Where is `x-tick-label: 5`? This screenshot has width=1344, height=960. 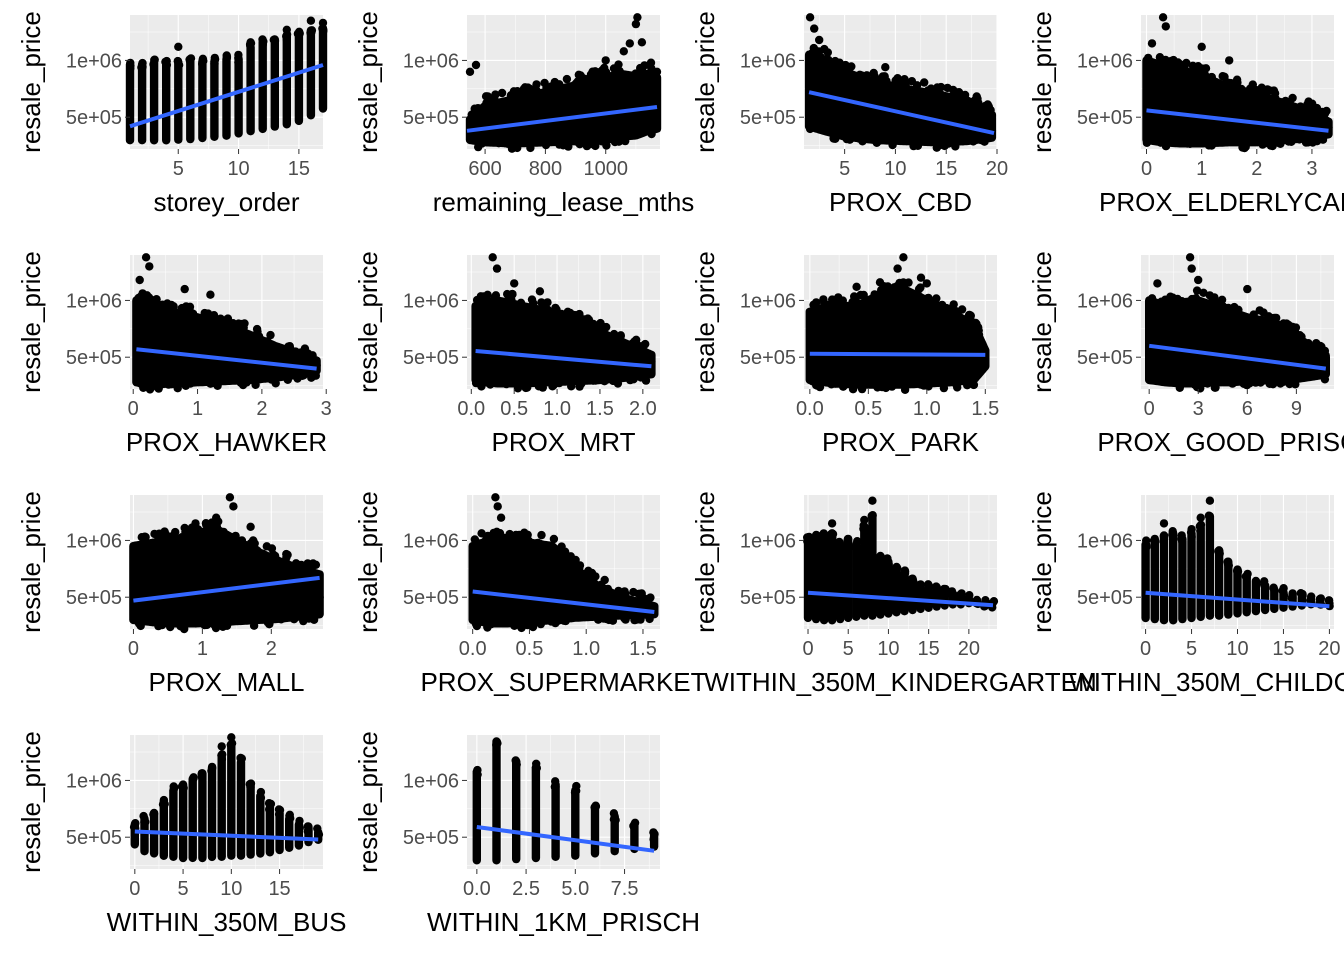 x-tick-label: 5 is located at coordinates (178, 169).